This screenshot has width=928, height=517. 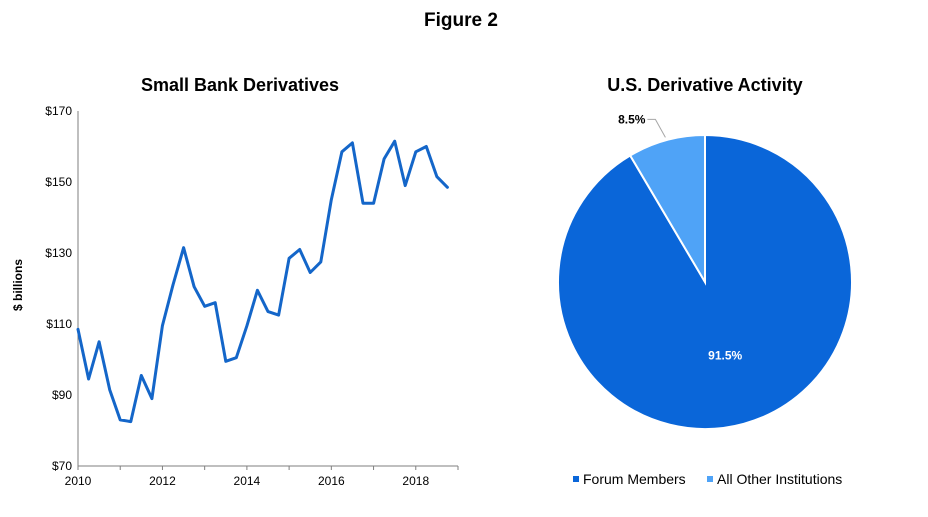 What do you see at coordinates (62, 395) in the screenshot?
I see `y-tick-label: $90` at bounding box center [62, 395].